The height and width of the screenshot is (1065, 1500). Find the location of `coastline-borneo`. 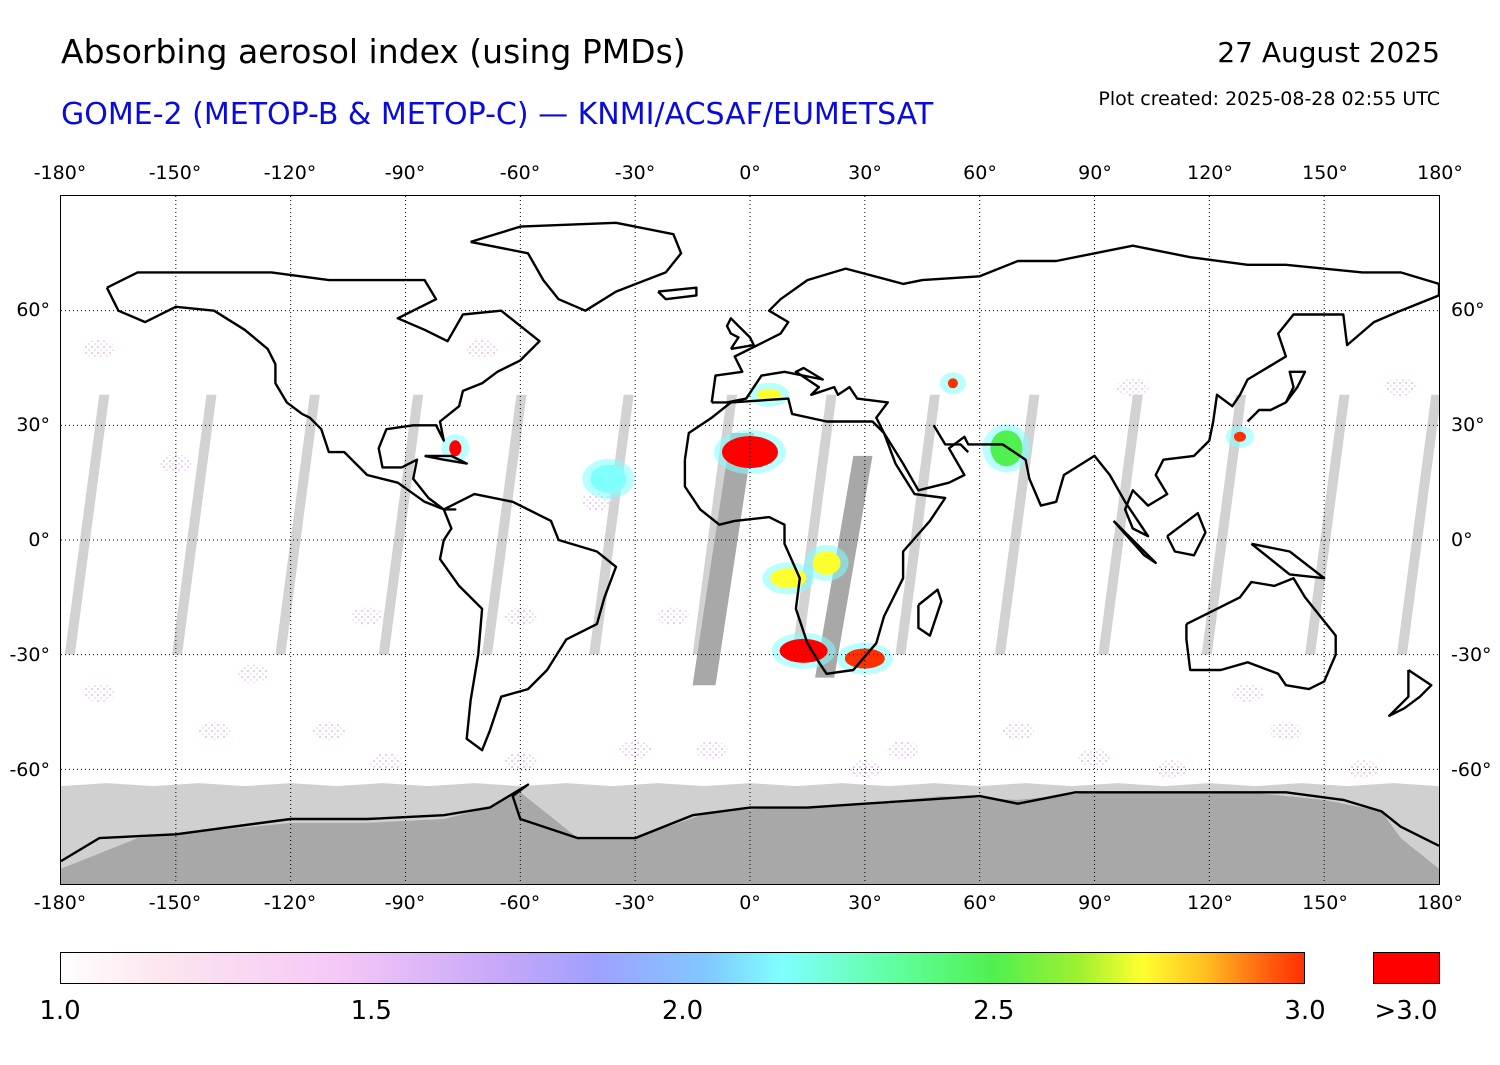

coastline-borneo is located at coordinates (1186, 534).